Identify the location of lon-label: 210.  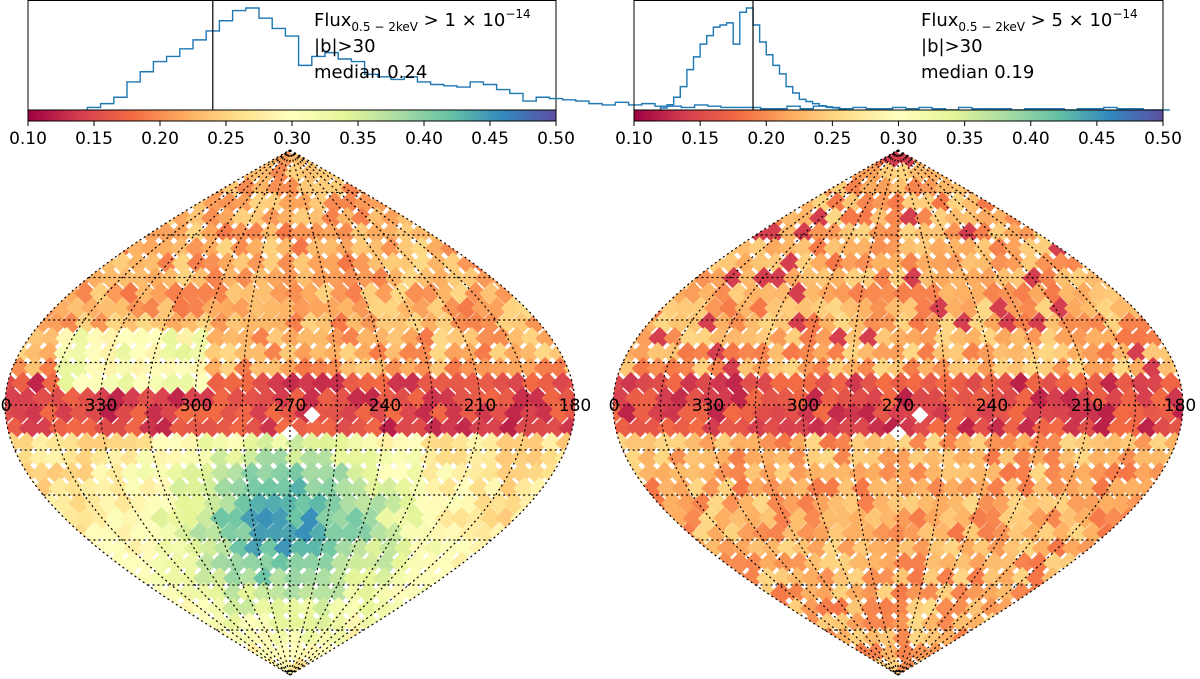
(480, 406).